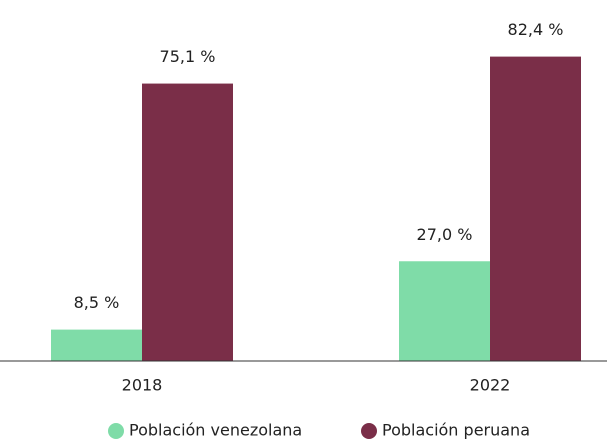 This screenshot has height=439, width=607. Describe the element at coordinates (456, 430) in the screenshot. I see `legend-label: Población peruana` at that location.